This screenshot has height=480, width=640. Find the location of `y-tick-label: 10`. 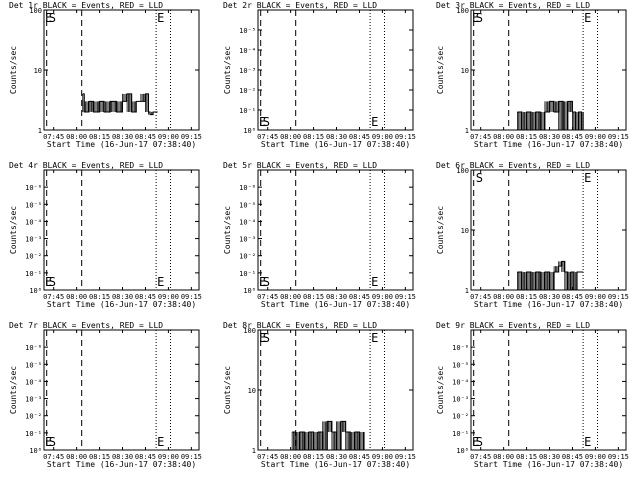

y-tick-label: 10 is located at coordinates (38, 71).